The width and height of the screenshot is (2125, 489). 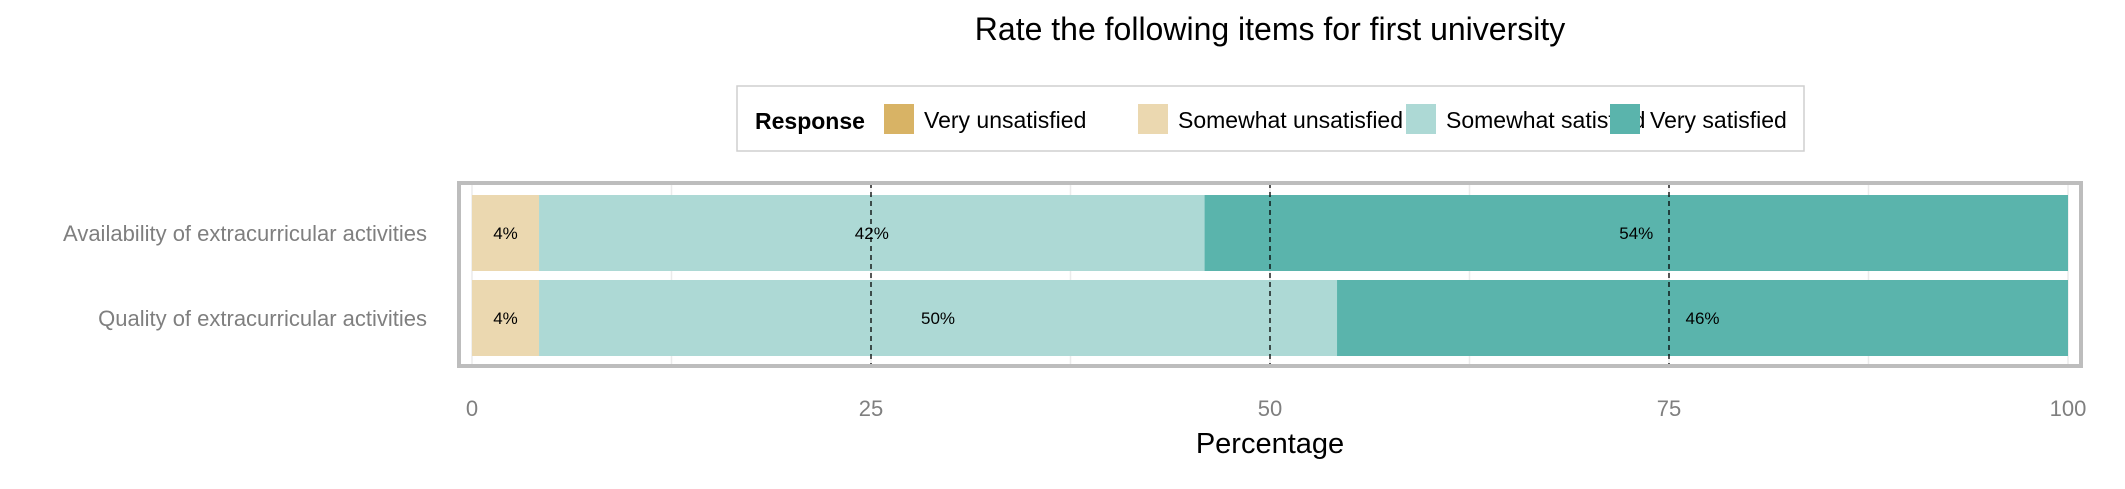 What do you see at coordinates (472, 408) in the screenshot?
I see `x-tick-label: 0` at bounding box center [472, 408].